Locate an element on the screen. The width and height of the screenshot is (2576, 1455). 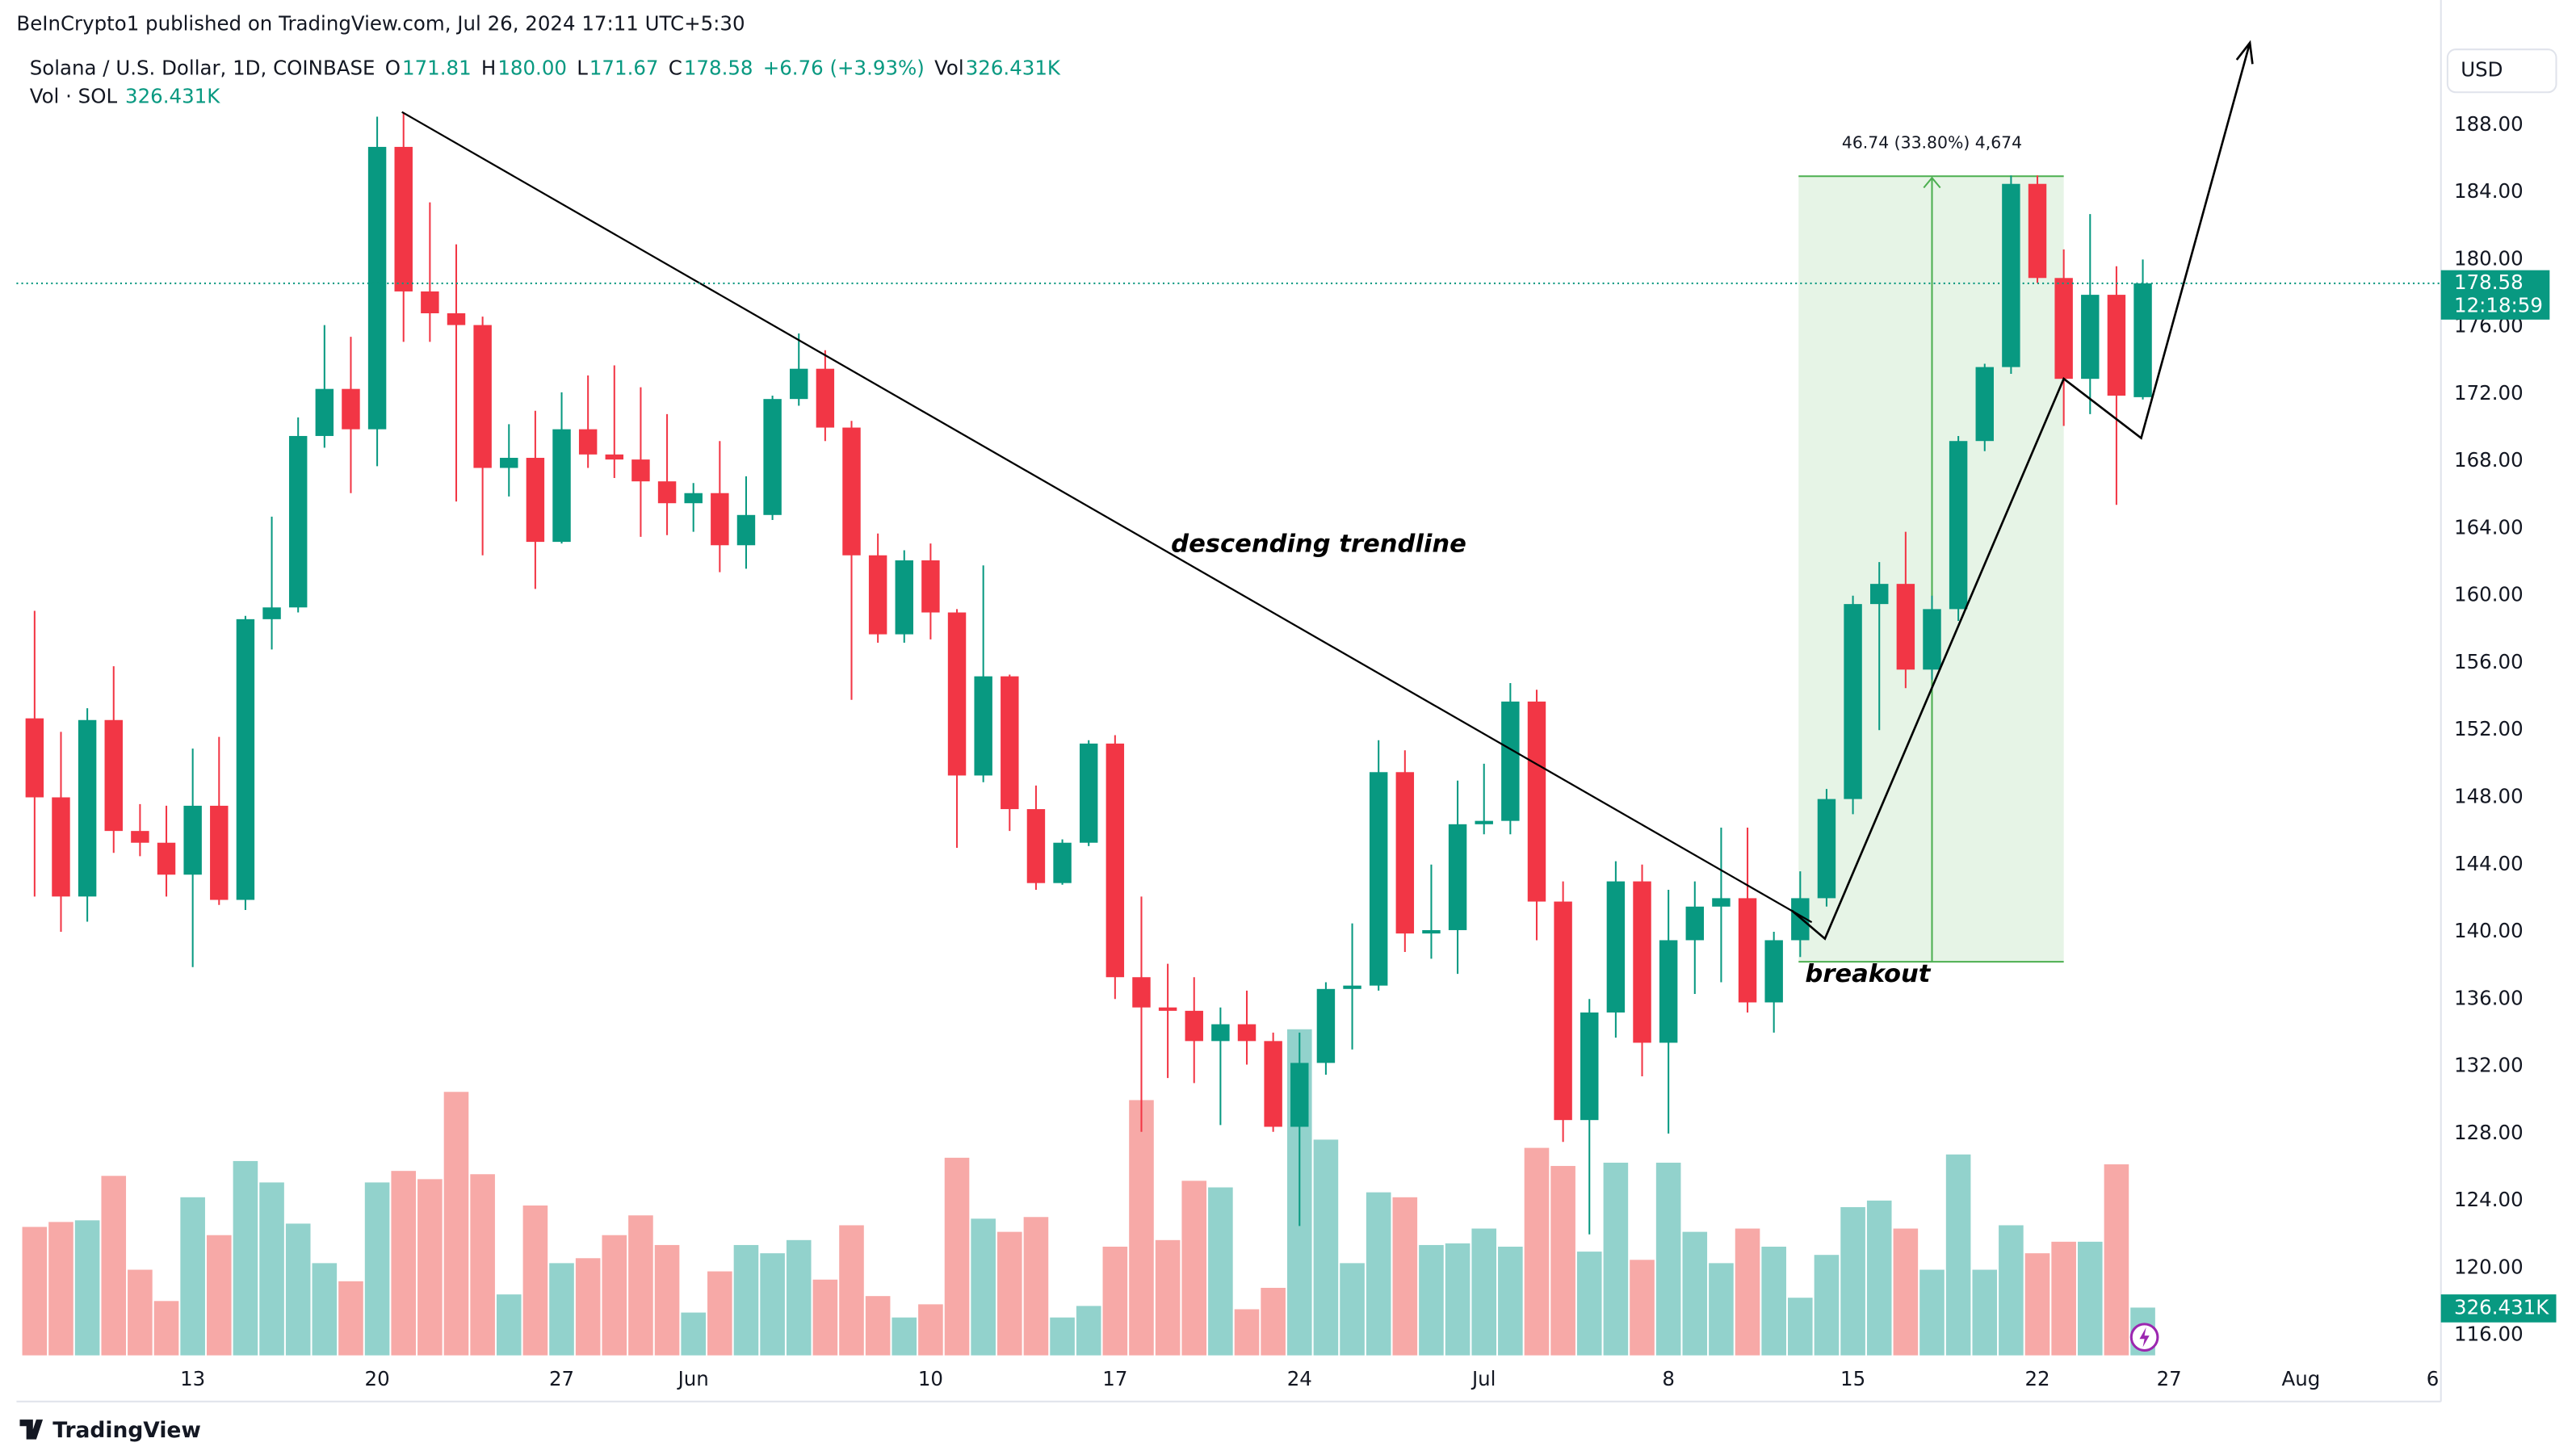
breakout-label: breakout is located at coordinates (1868, 974).